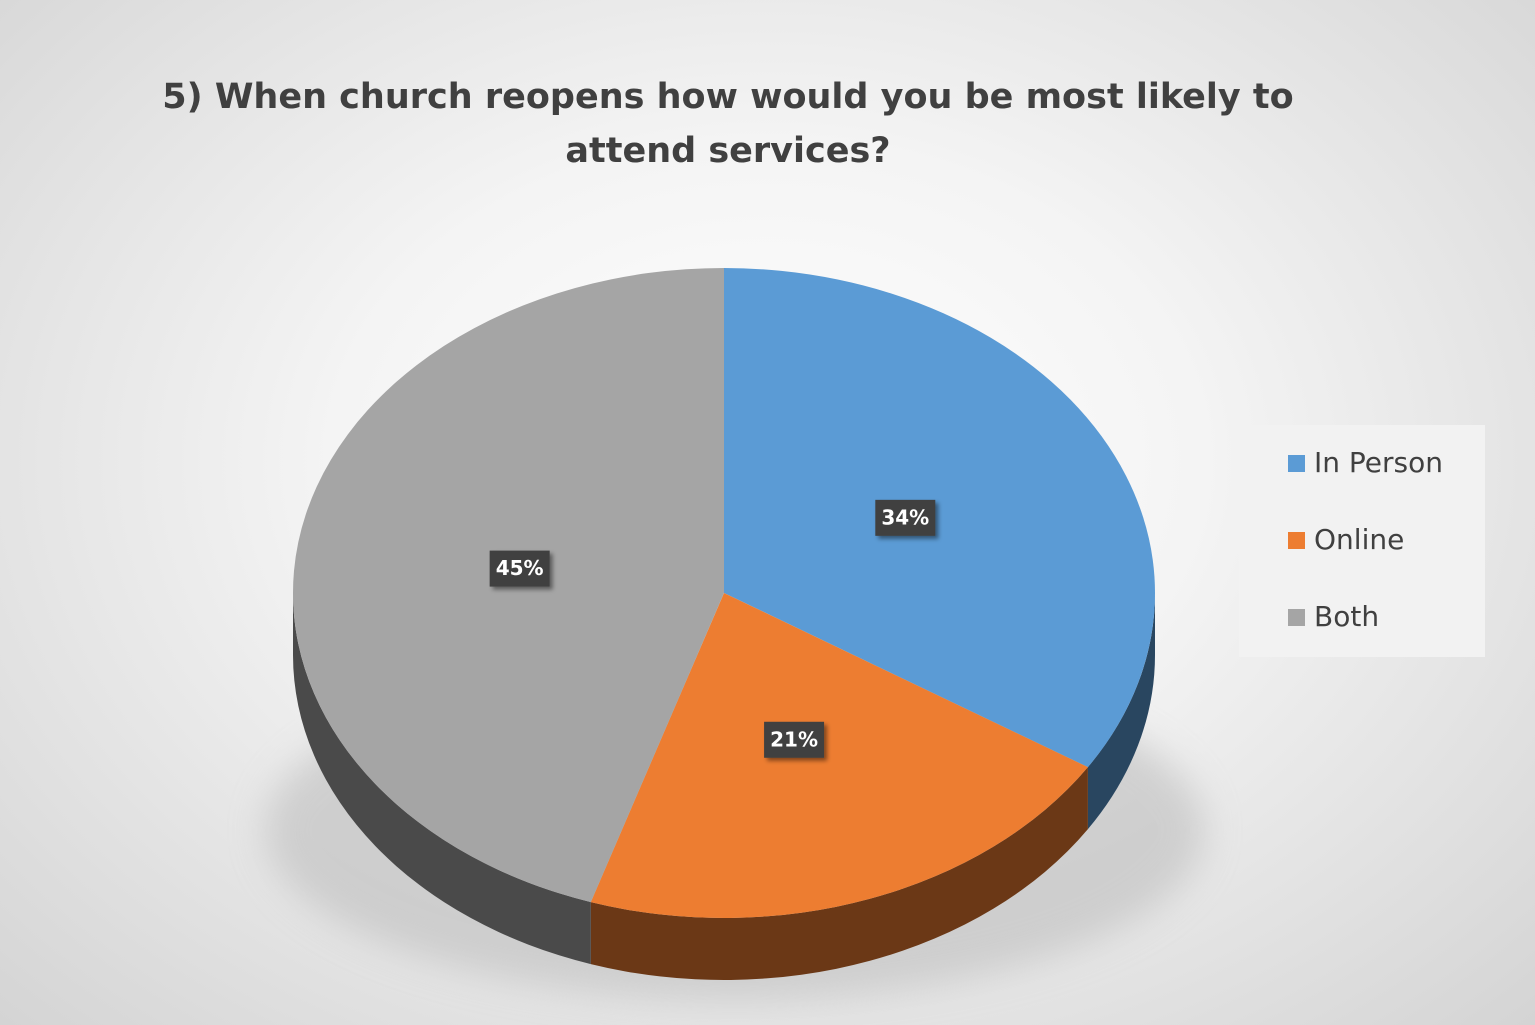  Describe the element at coordinates (1359, 539) in the screenshot. I see `legend-label: Online` at that location.